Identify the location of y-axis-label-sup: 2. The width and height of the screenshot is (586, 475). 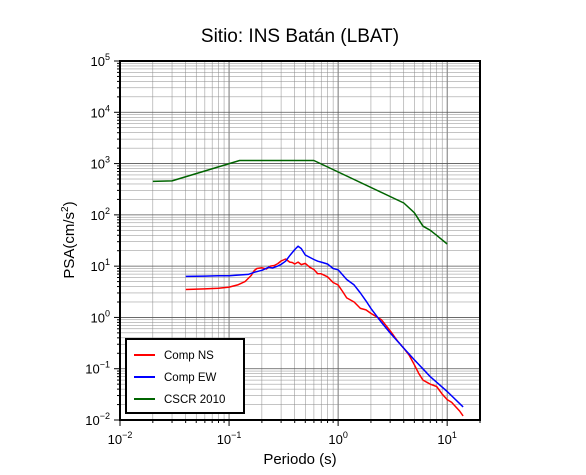
(65, 209).